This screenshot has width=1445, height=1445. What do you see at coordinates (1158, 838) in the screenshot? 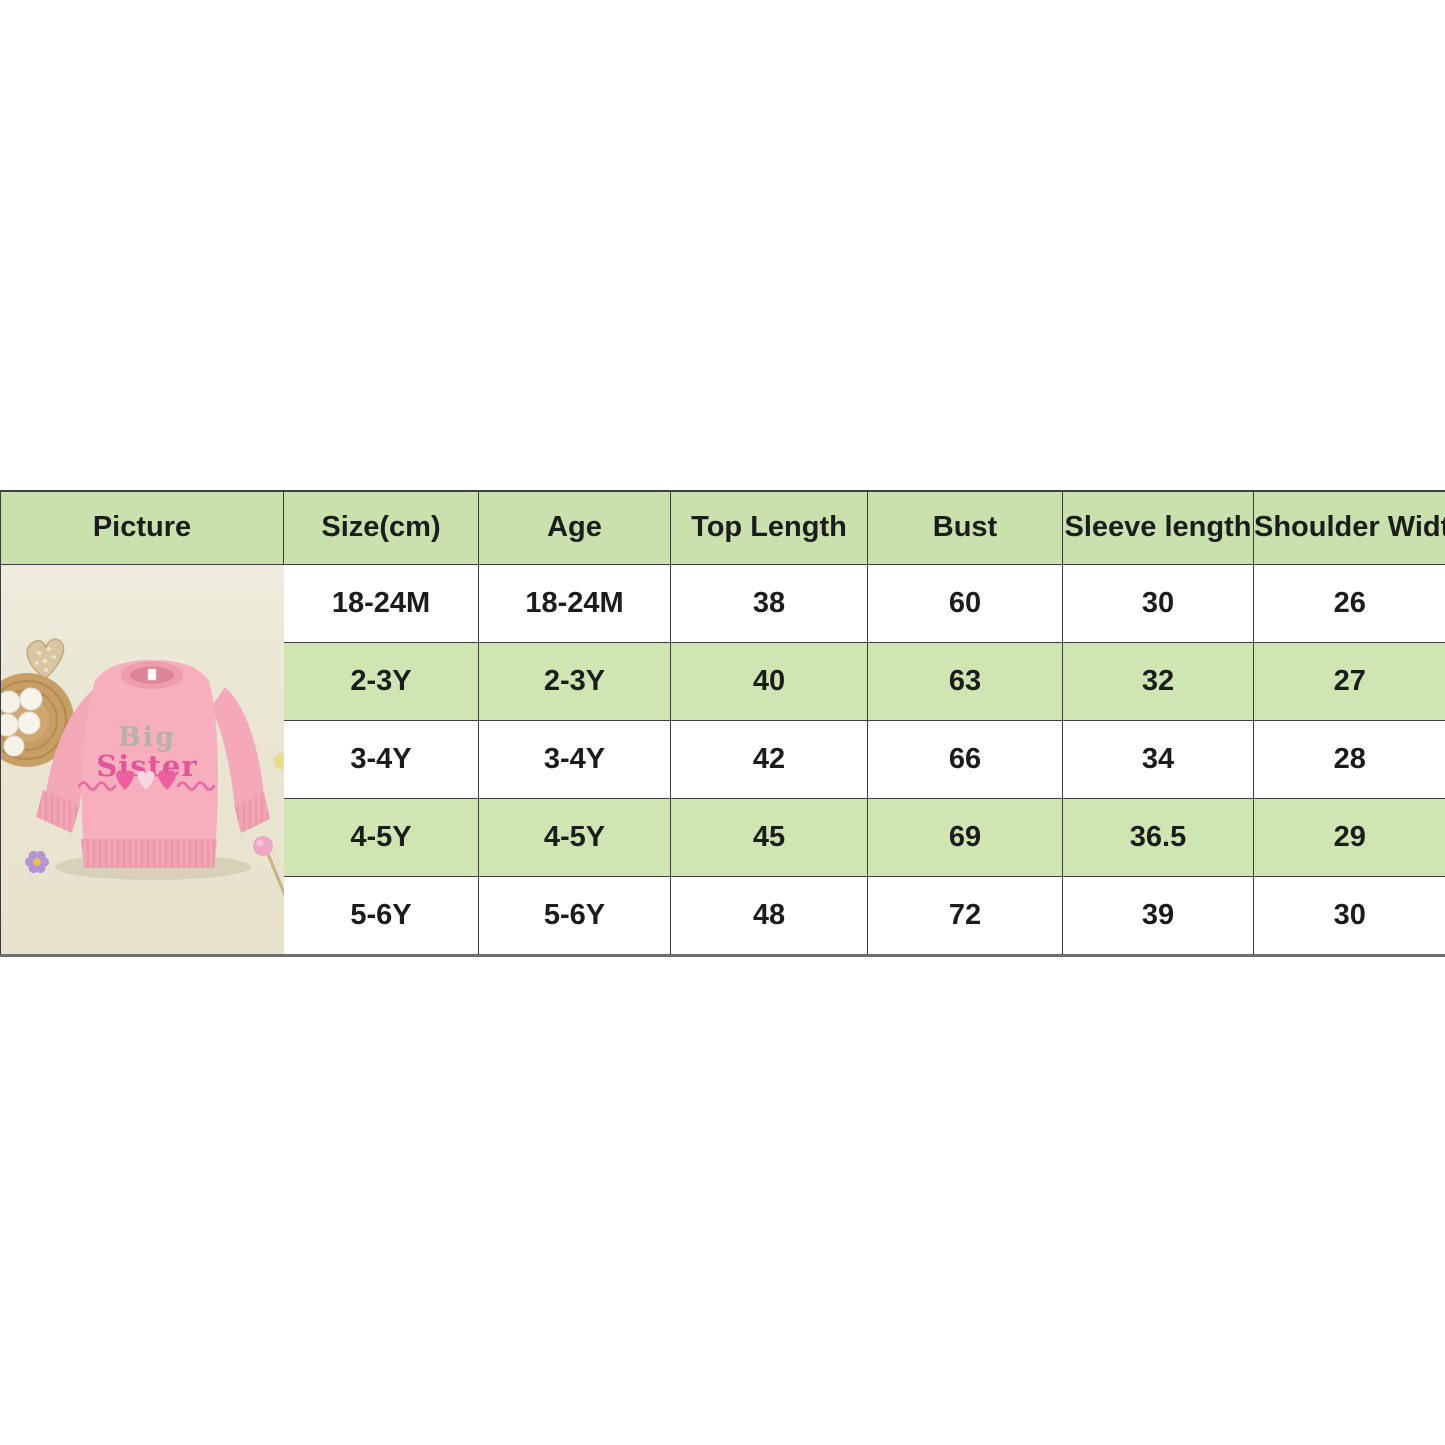
I see `cell-sleeve-length: 36.5` at bounding box center [1158, 838].